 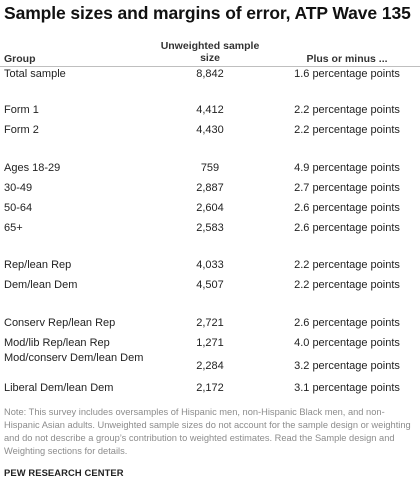 What do you see at coordinates (347, 366) in the screenshot?
I see `moe-cell: 3.2 percentage points` at bounding box center [347, 366].